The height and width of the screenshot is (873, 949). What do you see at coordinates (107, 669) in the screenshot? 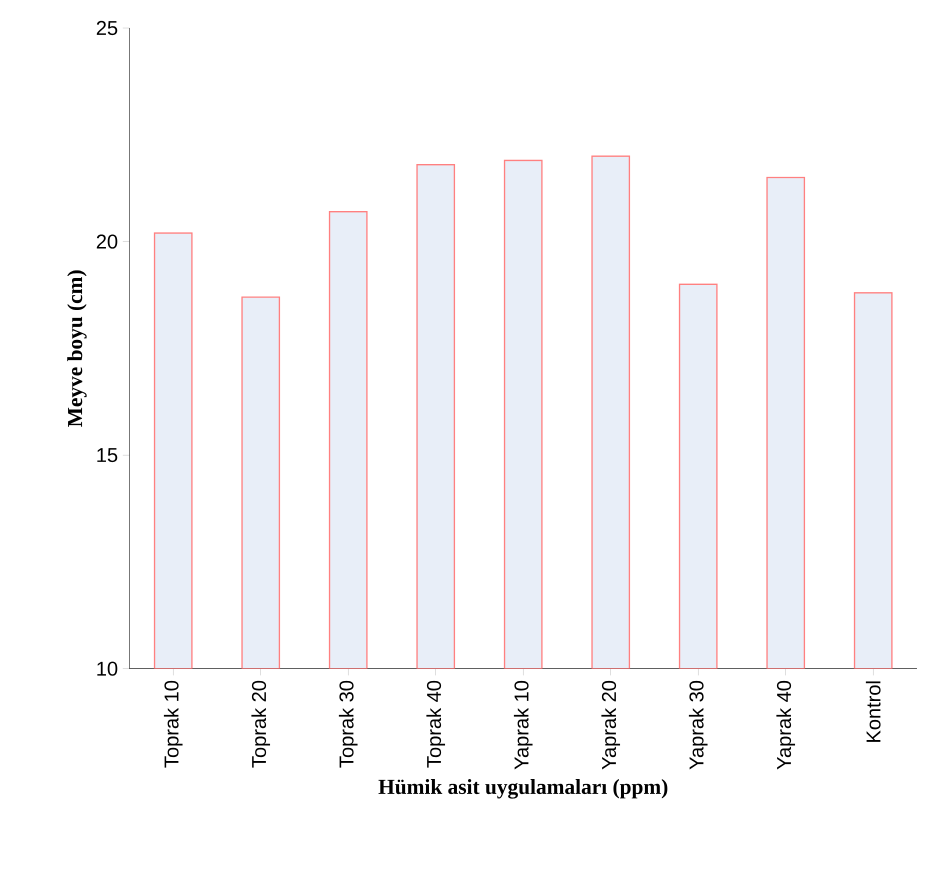
I see `y-tick-label: 10` at bounding box center [107, 669].